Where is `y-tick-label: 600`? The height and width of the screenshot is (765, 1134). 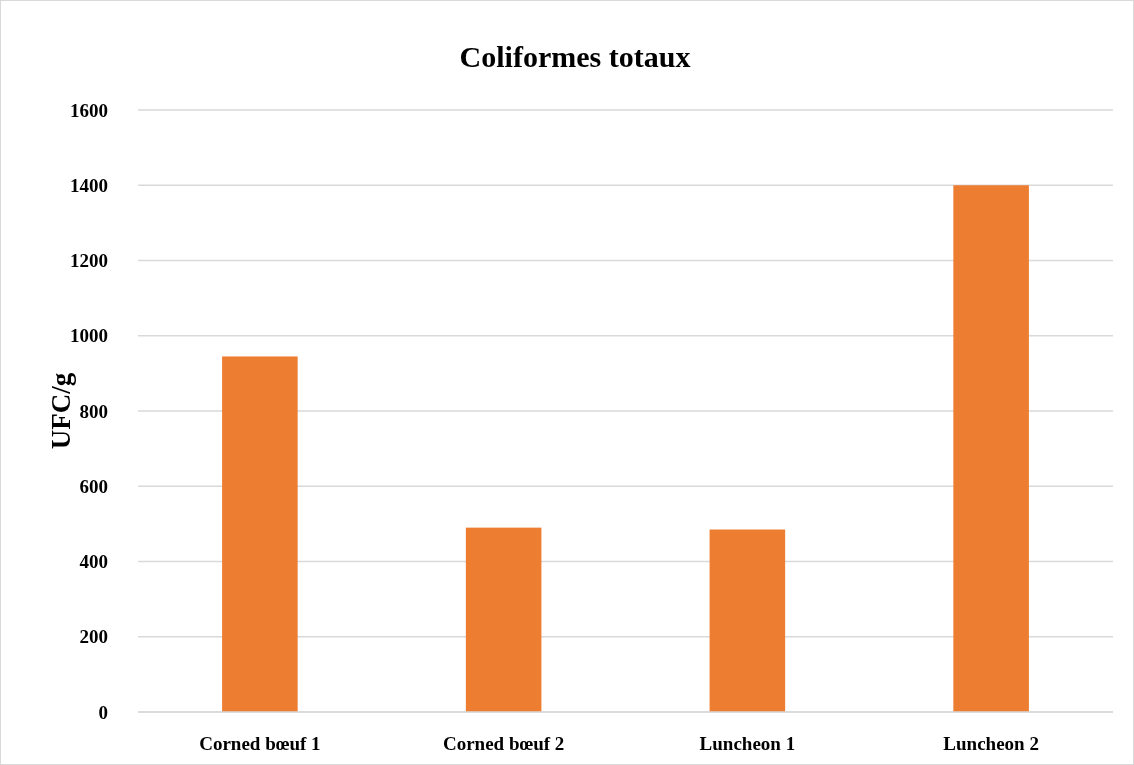
y-tick-label: 600 is located at coordinates (93, 486).